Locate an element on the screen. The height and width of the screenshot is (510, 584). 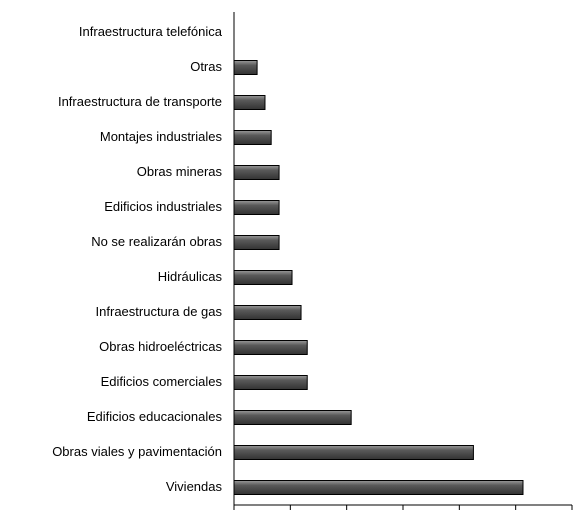
y-tick-label: Infraestructura de transporte is located at coordinates (140, 101).